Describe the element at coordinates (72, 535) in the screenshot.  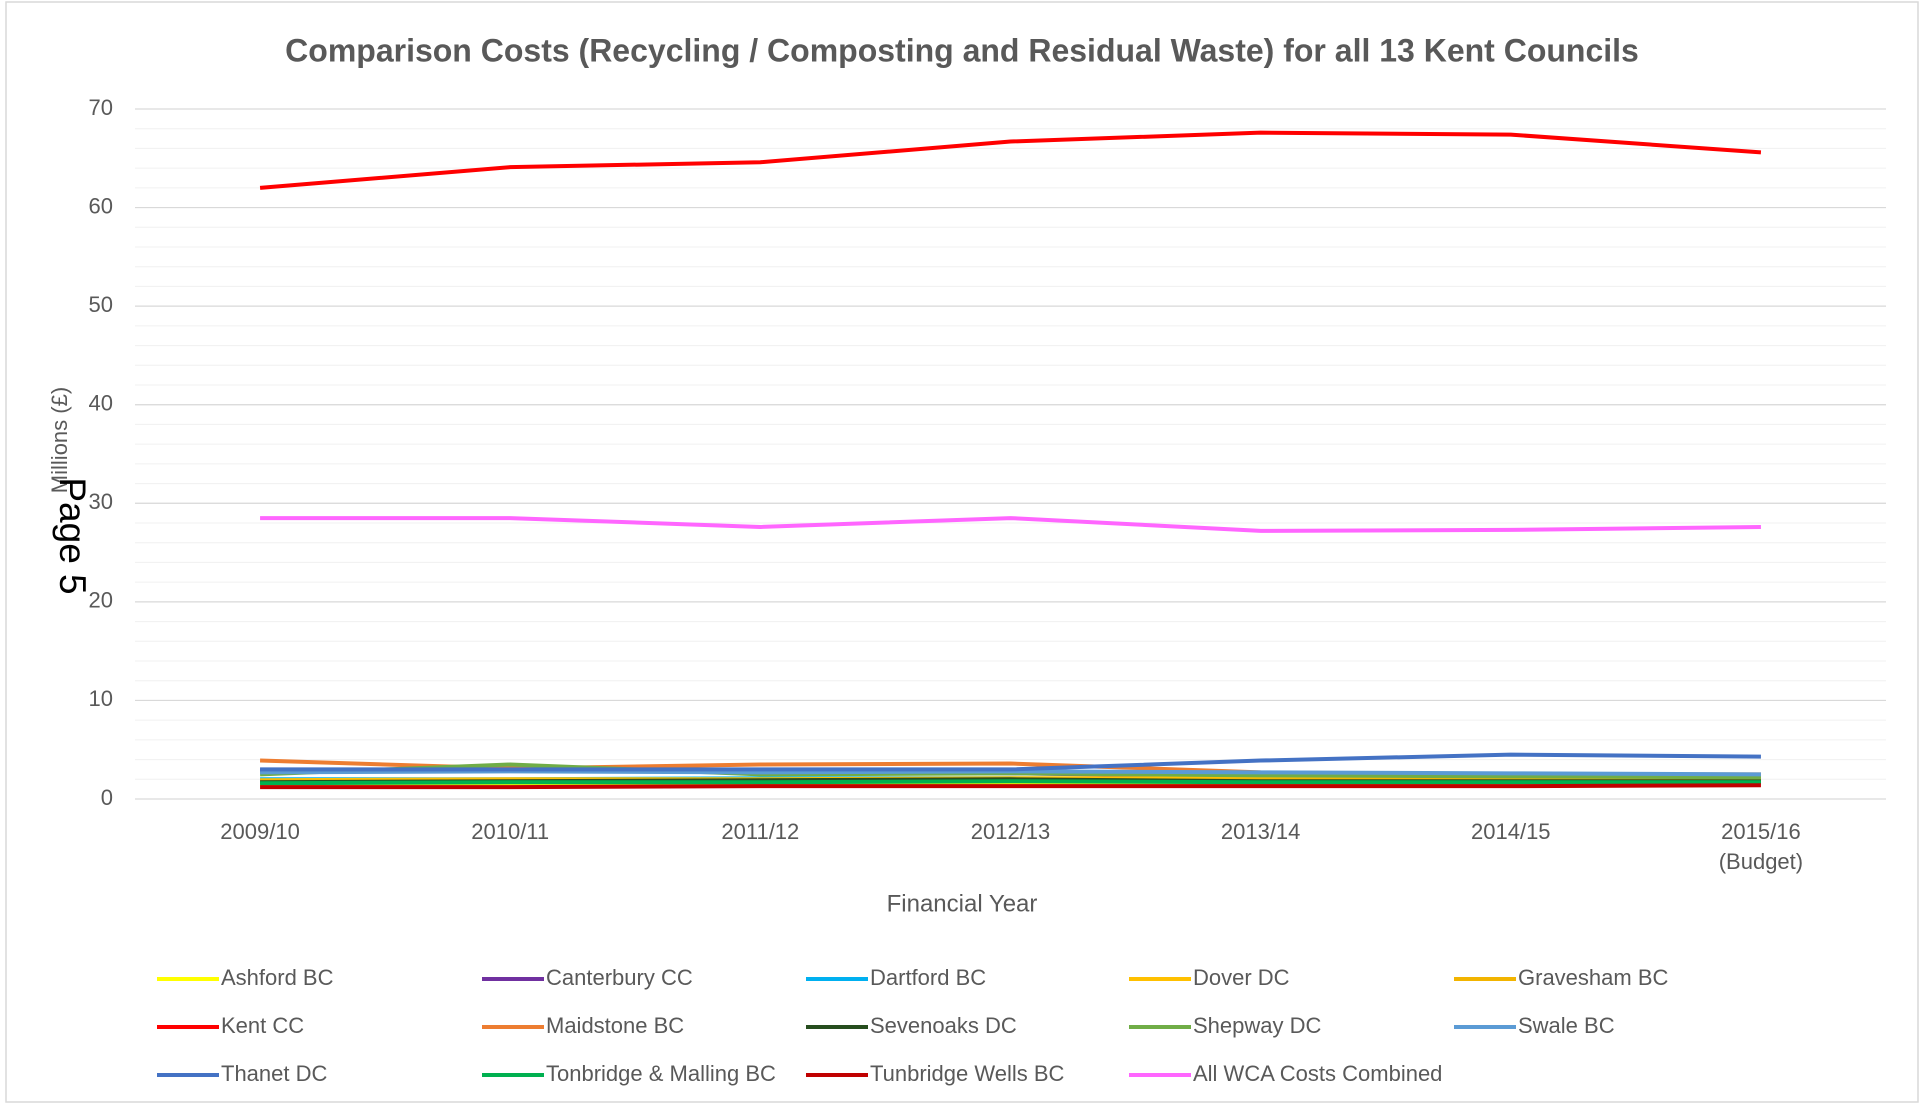
I see `page-label: Page 5` at that location.